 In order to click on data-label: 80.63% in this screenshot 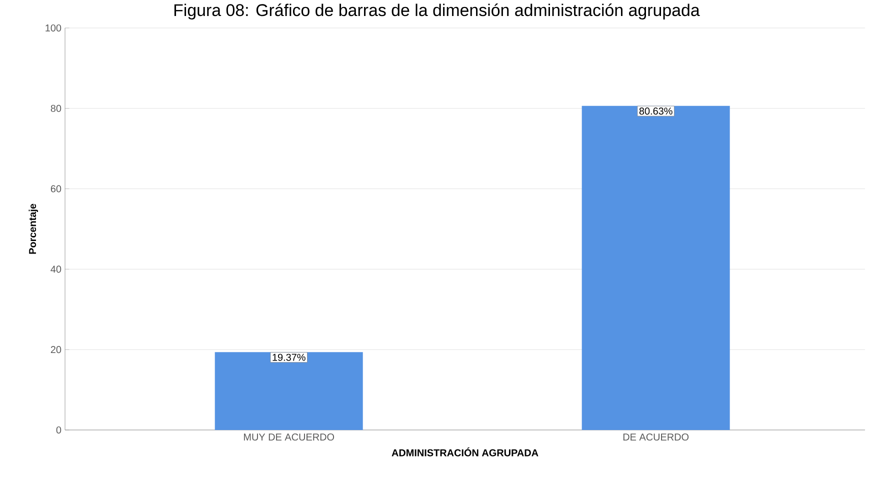, I will do `click(655, 111)`.